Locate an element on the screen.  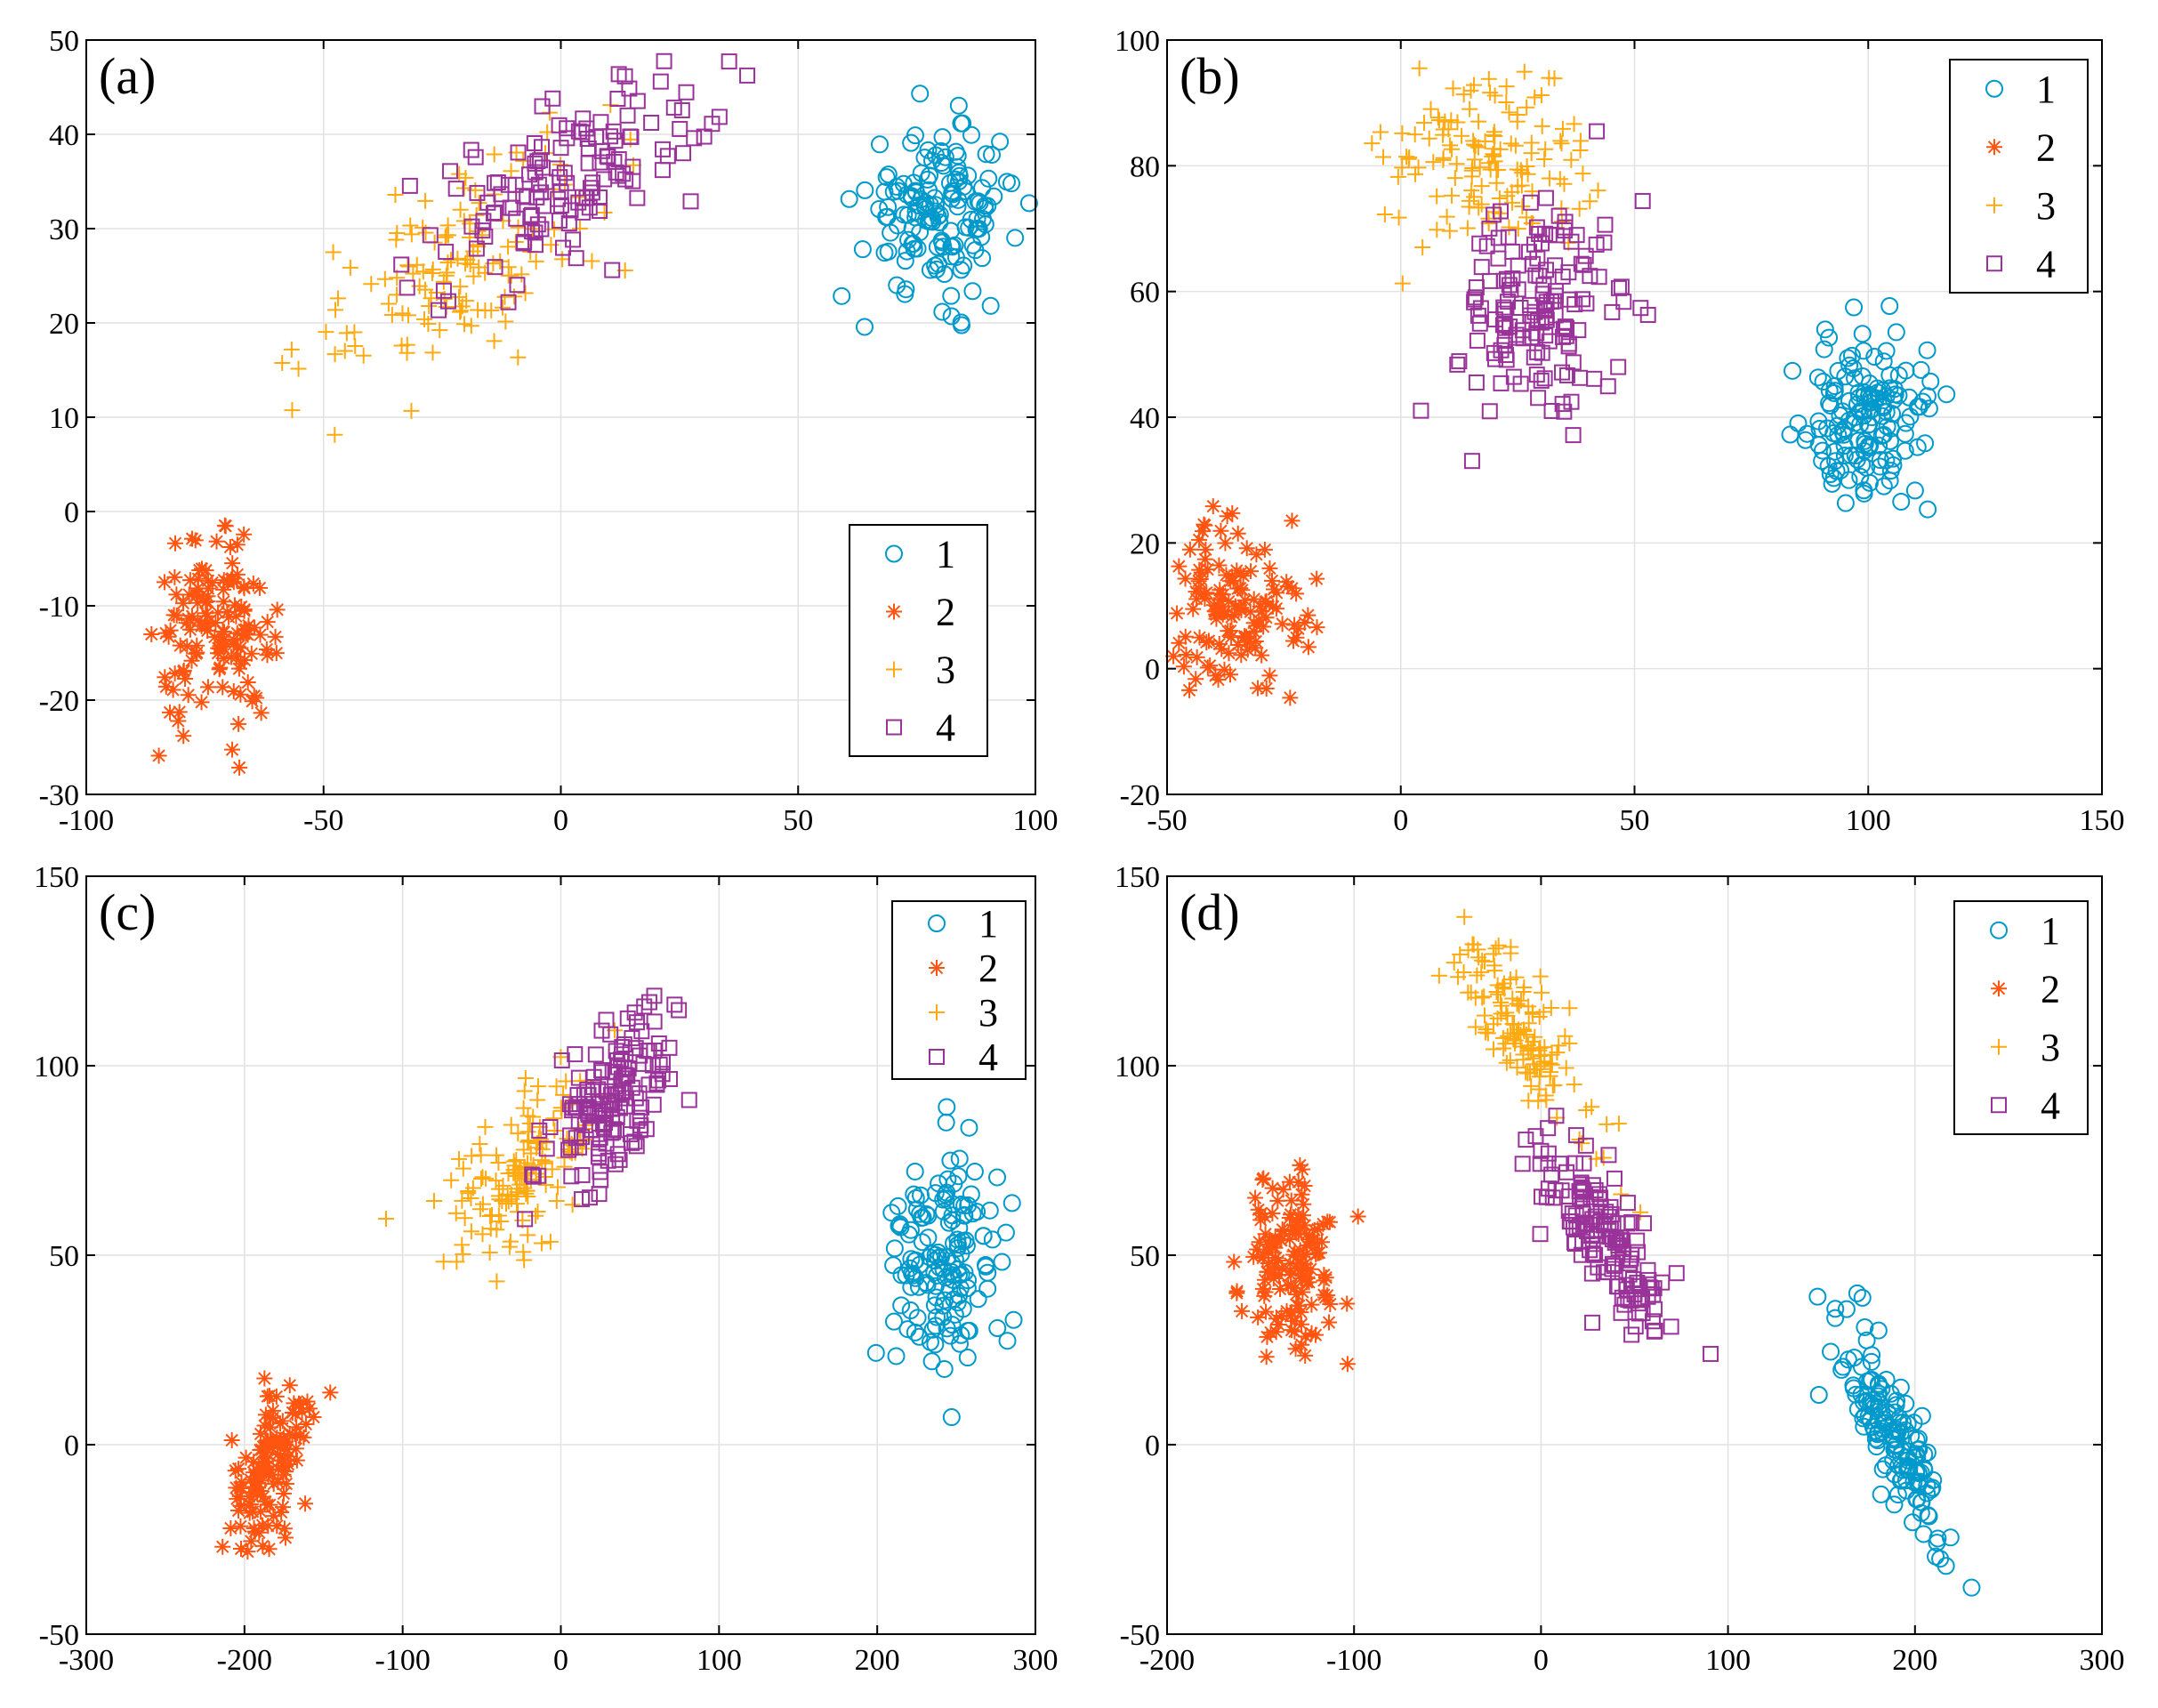
legend-label-1: 1 is located at coordinates (988, 924).